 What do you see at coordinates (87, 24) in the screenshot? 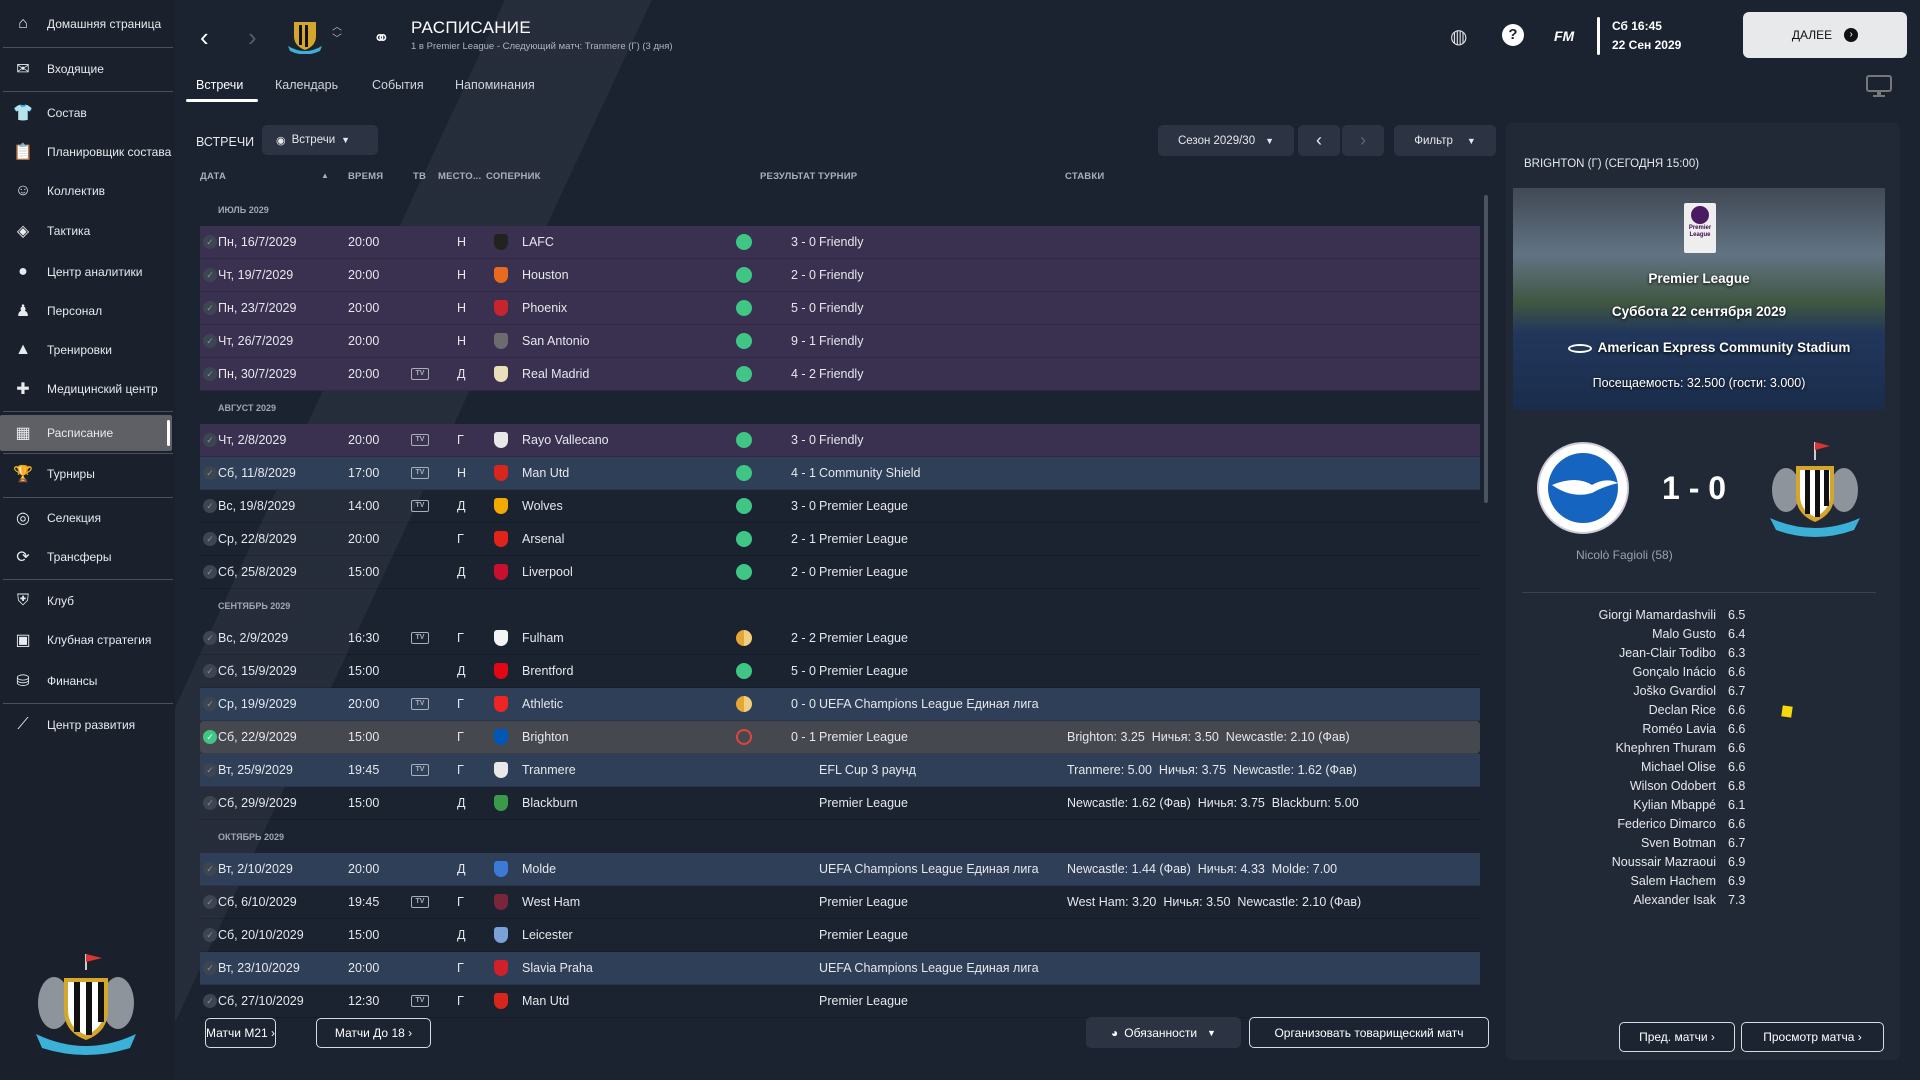
I see `sidebar-item: ⌂ Домашняя страница` at bounding box center [87, 24].